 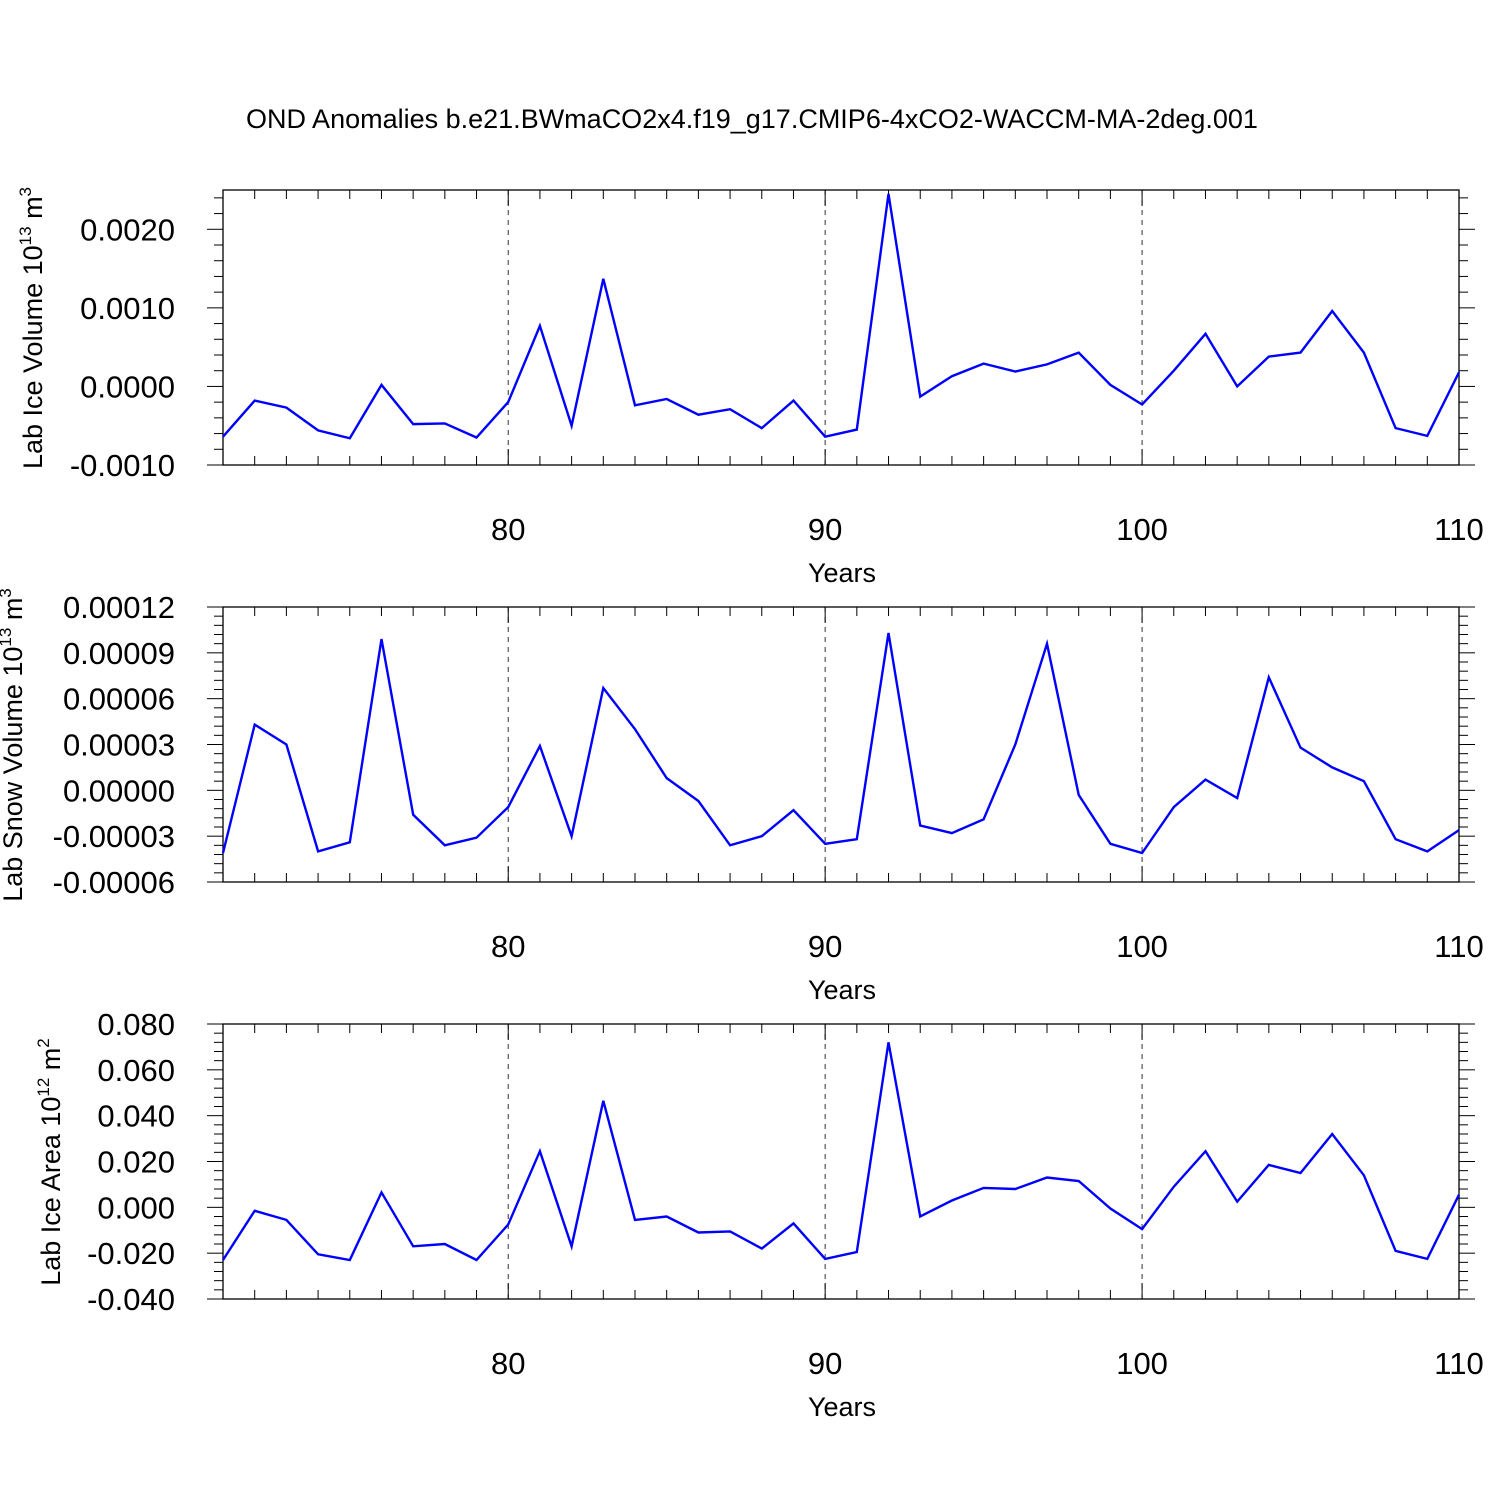 I want to click on ice-area-y-tick-label: -0.040, so click(x=131, y=1299).